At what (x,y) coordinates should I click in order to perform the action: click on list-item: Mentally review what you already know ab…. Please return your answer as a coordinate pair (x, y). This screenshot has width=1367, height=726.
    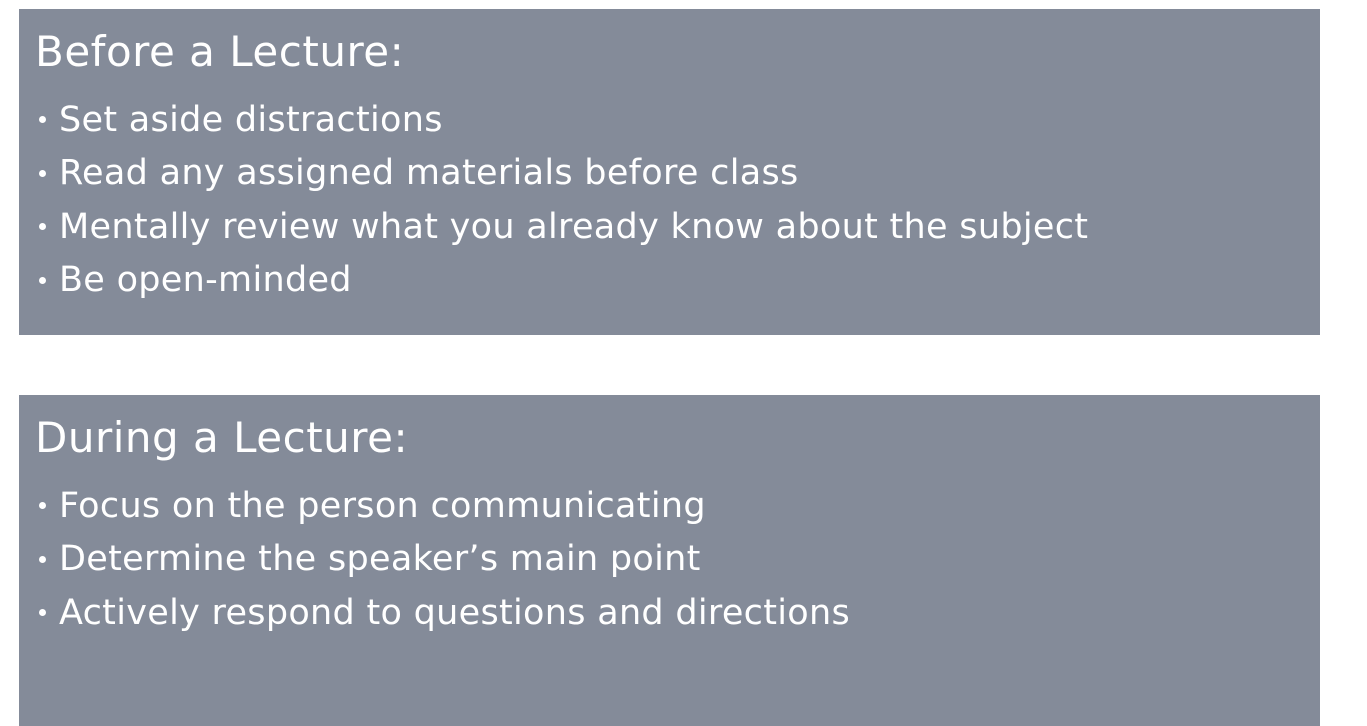
    Looking at the image, I should click on (677, 227).